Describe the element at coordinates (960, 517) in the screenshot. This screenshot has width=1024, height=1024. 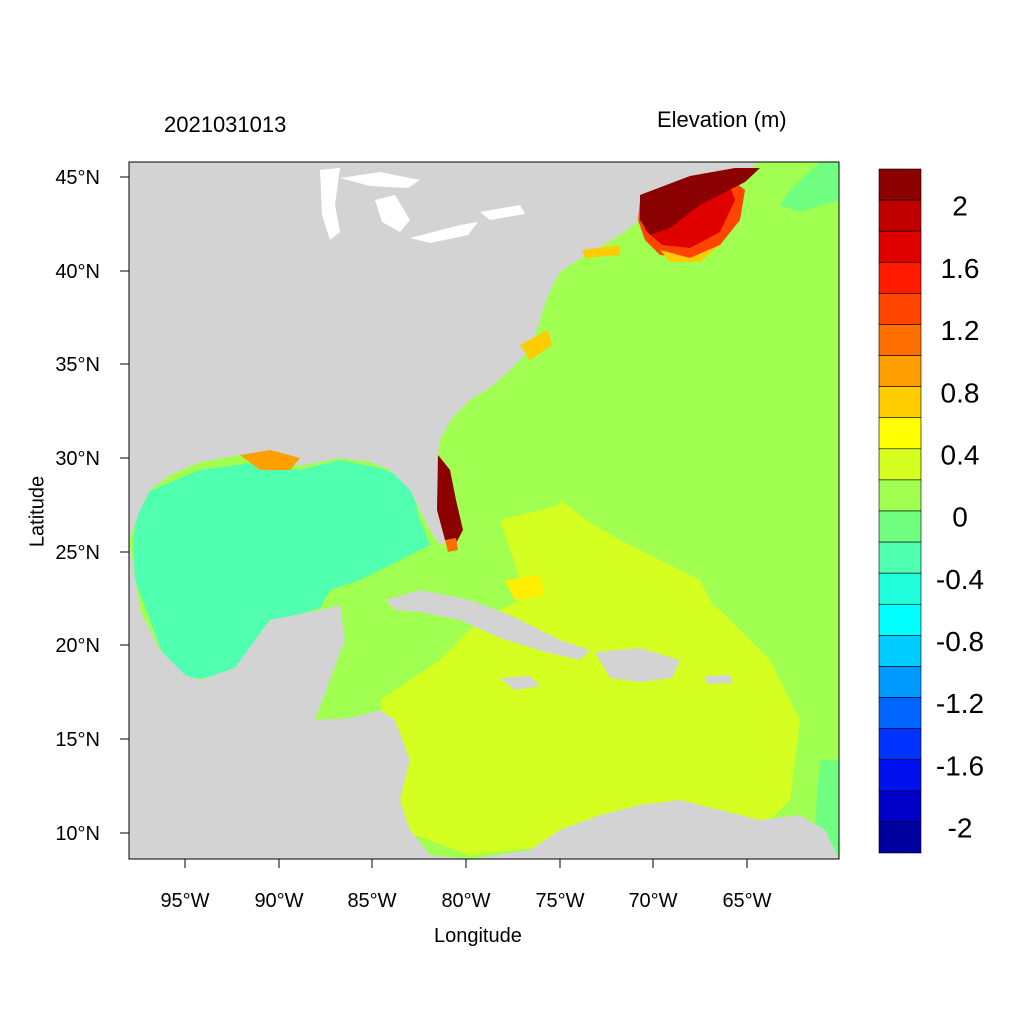
I see `colorbar-label: 0` at that location.